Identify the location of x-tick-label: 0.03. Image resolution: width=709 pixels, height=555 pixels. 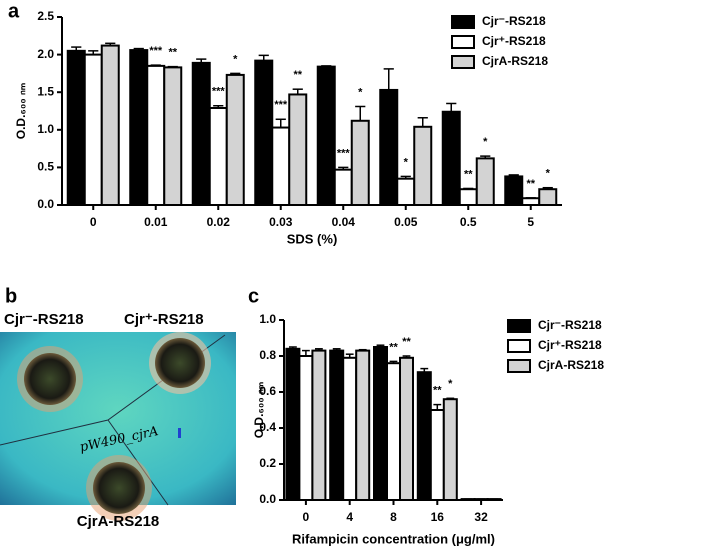
(281, 222).